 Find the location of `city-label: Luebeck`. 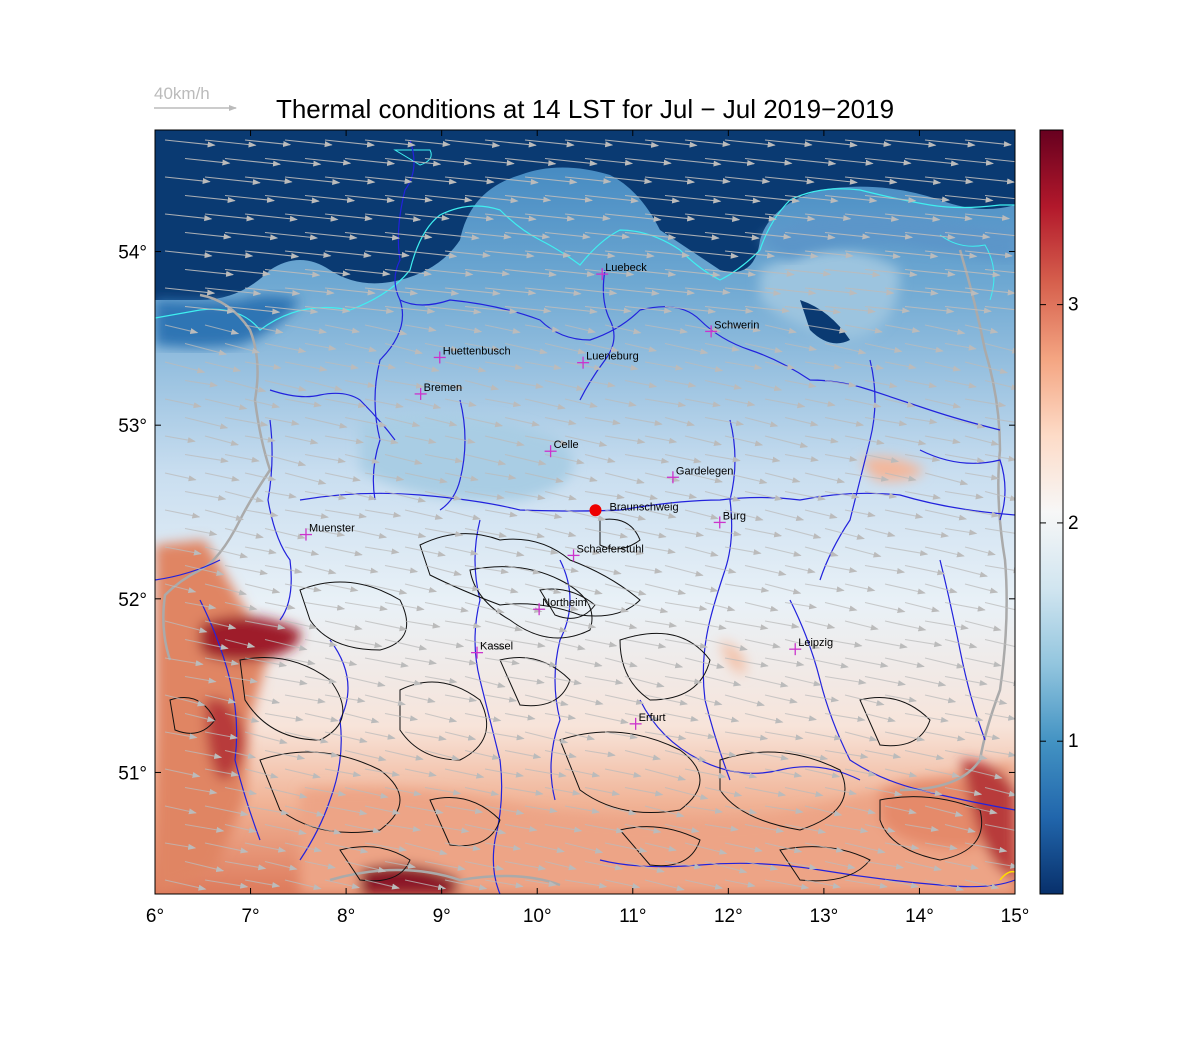

city-label: Luebeck is located at coordinates (626, 268).